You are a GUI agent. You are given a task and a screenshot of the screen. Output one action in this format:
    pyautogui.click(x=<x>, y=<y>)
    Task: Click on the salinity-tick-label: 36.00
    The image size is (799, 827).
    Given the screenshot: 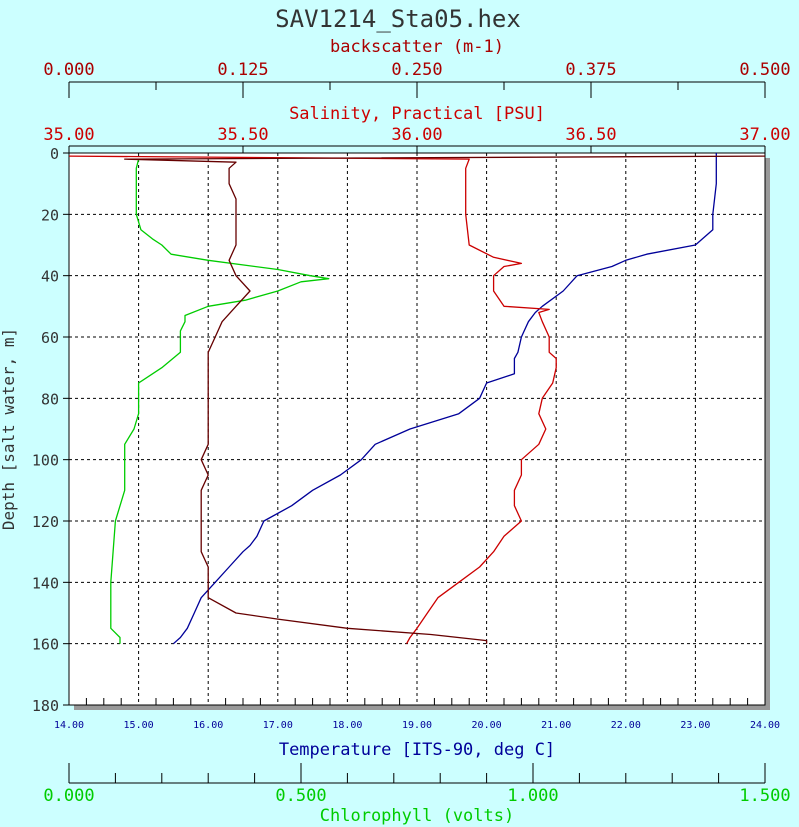 What is the action you would take?
    pyautogui.click(x=416, y=135)
    